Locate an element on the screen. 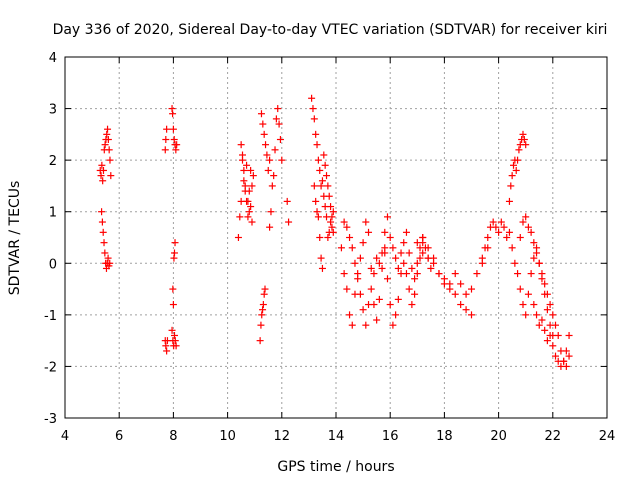 This screenshot has width=640, height=480. x-tick-label: 4 is located at coordinates (65, 436).